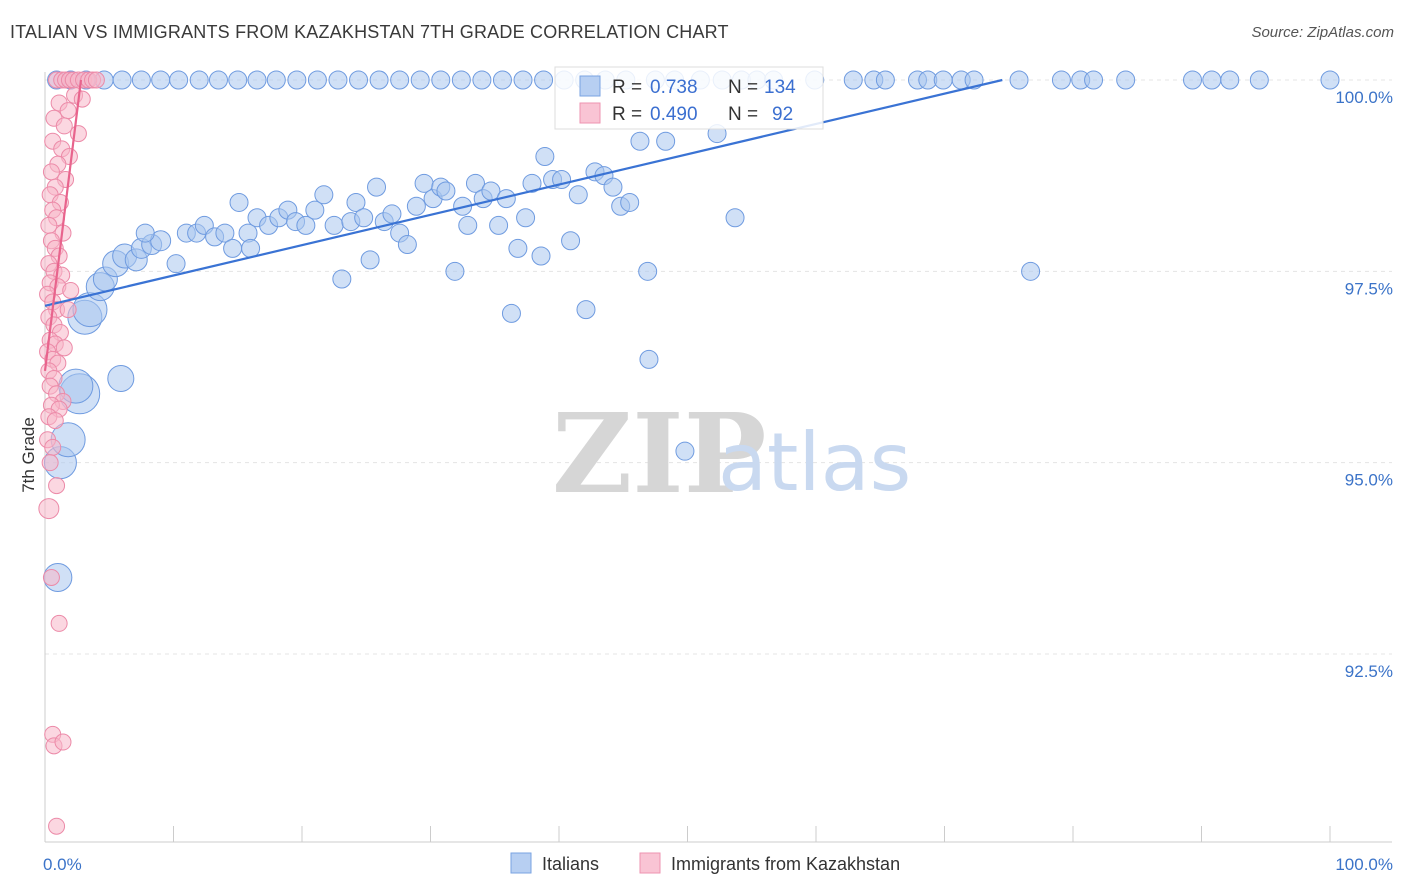 The image size is (1406, 892). What do you see at coordinates (1364, 384) in the screenshot?
I see `y-tick-labels: 100.0% 97.5% 95.0% 92.5%` at bounding box center [1364, 384].